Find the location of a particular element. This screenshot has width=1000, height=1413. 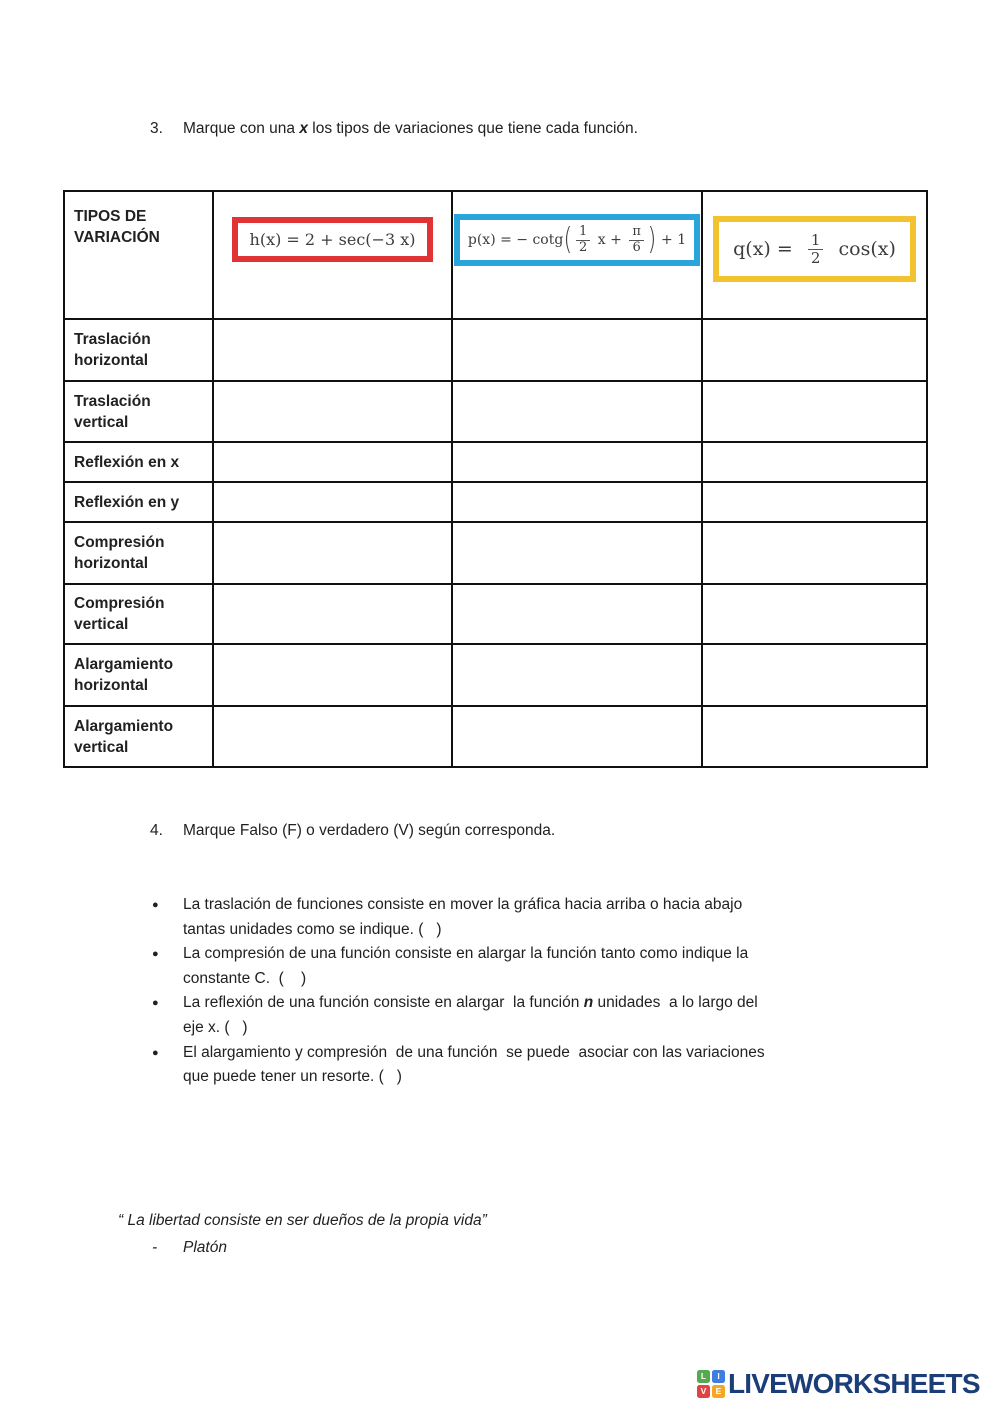

row-label: Traslación vertical is located at coordinates (112, 411).